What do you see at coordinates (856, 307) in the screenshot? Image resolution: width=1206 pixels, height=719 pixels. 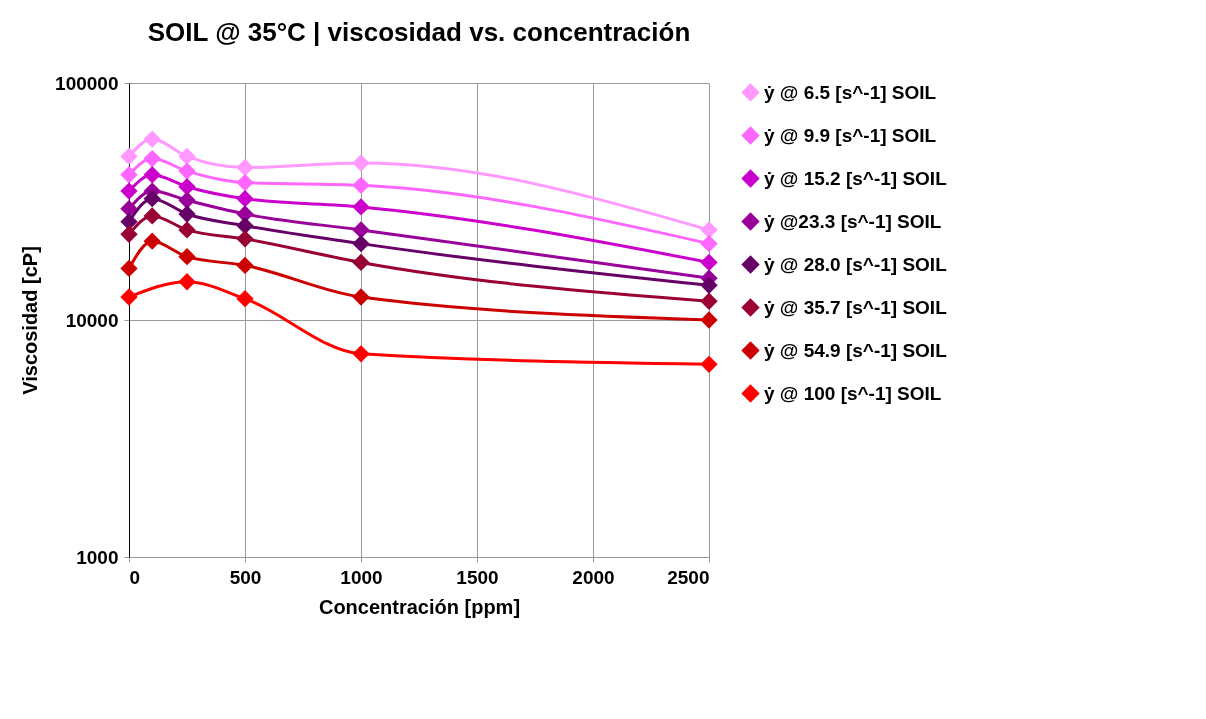 I see `legend-label: ẏ @ 35.7 [s^-1] SOIL` at bounding box center [856, 307].